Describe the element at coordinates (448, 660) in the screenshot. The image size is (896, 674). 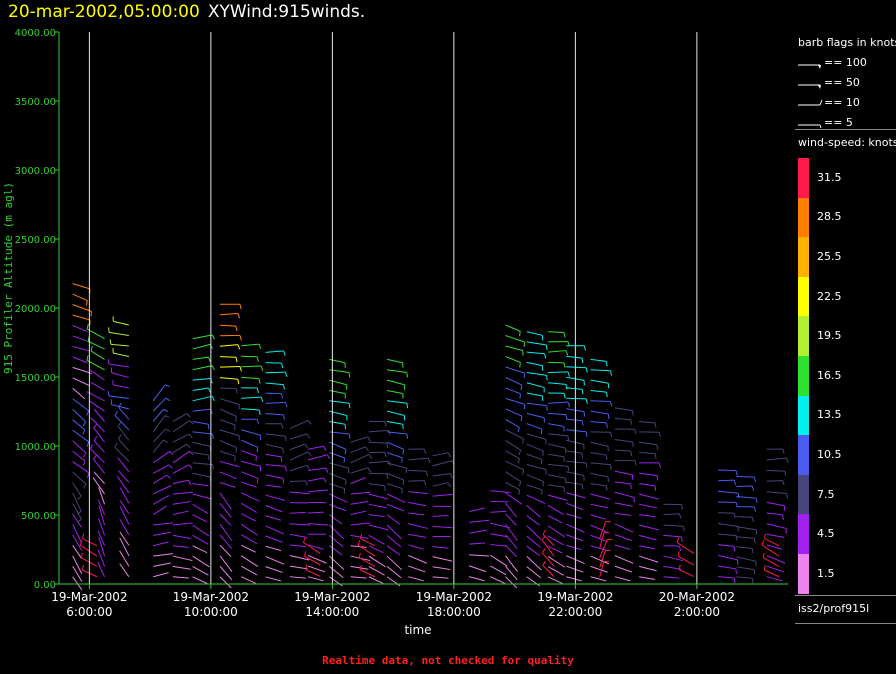
I see `quality-warning: Realtime data, not checked for quality` at that location.